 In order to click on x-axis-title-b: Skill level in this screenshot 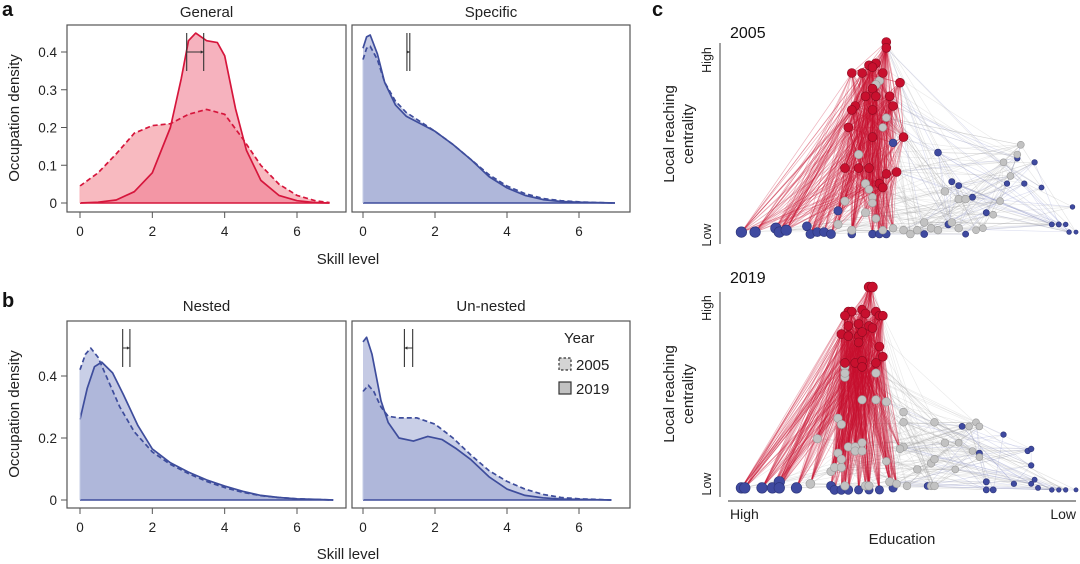, I will do `click(348, 554)`.